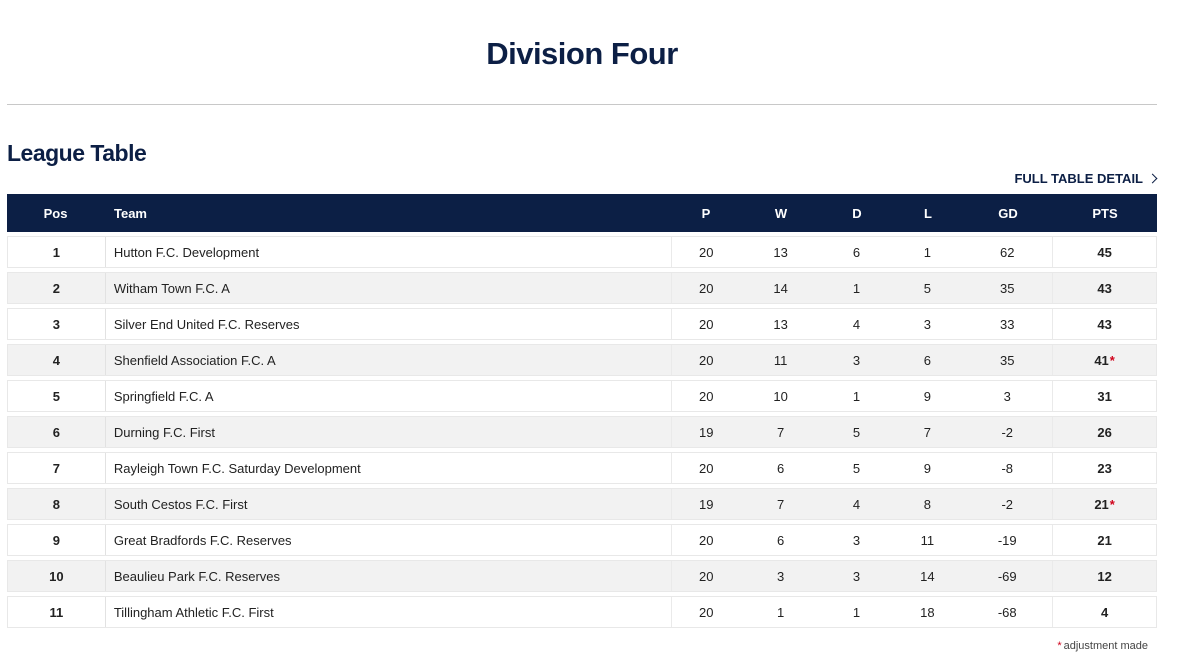 This screenshot has height=666, width=1180. I want to click on cell-points: 12, so click(1104, 576).